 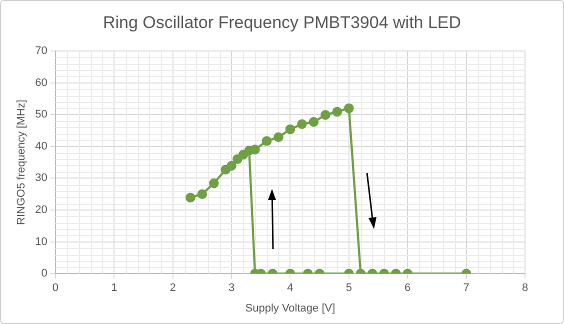 What do you see at coordinates (114, 288) in the screenshot?
I see `x-tick-label: 1` at bounding box center [114, 288].